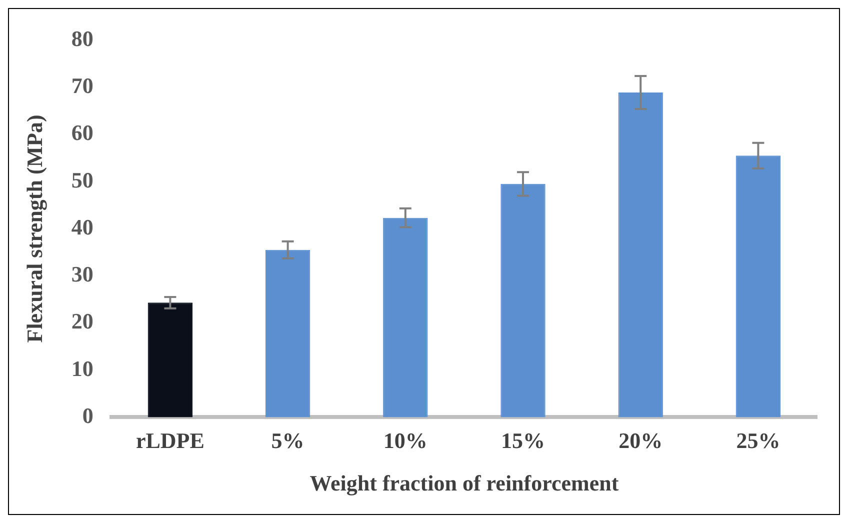 This screenshot has height=527, width=850. What do you see at coordinates (758, 441) in the screenshot?
I see `x-tick-label: 25%` at bounding box center [758, 441].